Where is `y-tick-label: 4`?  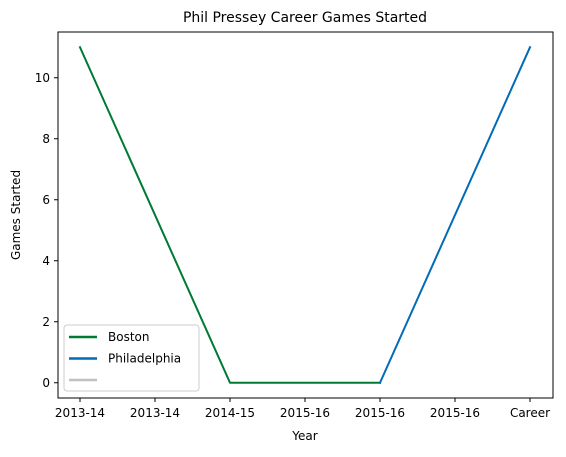 y-tick-label: 4 is located at coordinates (46, 261).